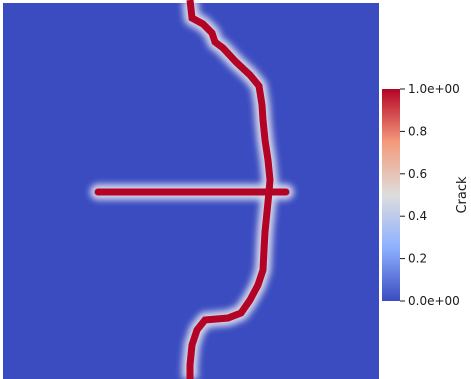  I want to click on colorbar-ticks, so click(402, 195).